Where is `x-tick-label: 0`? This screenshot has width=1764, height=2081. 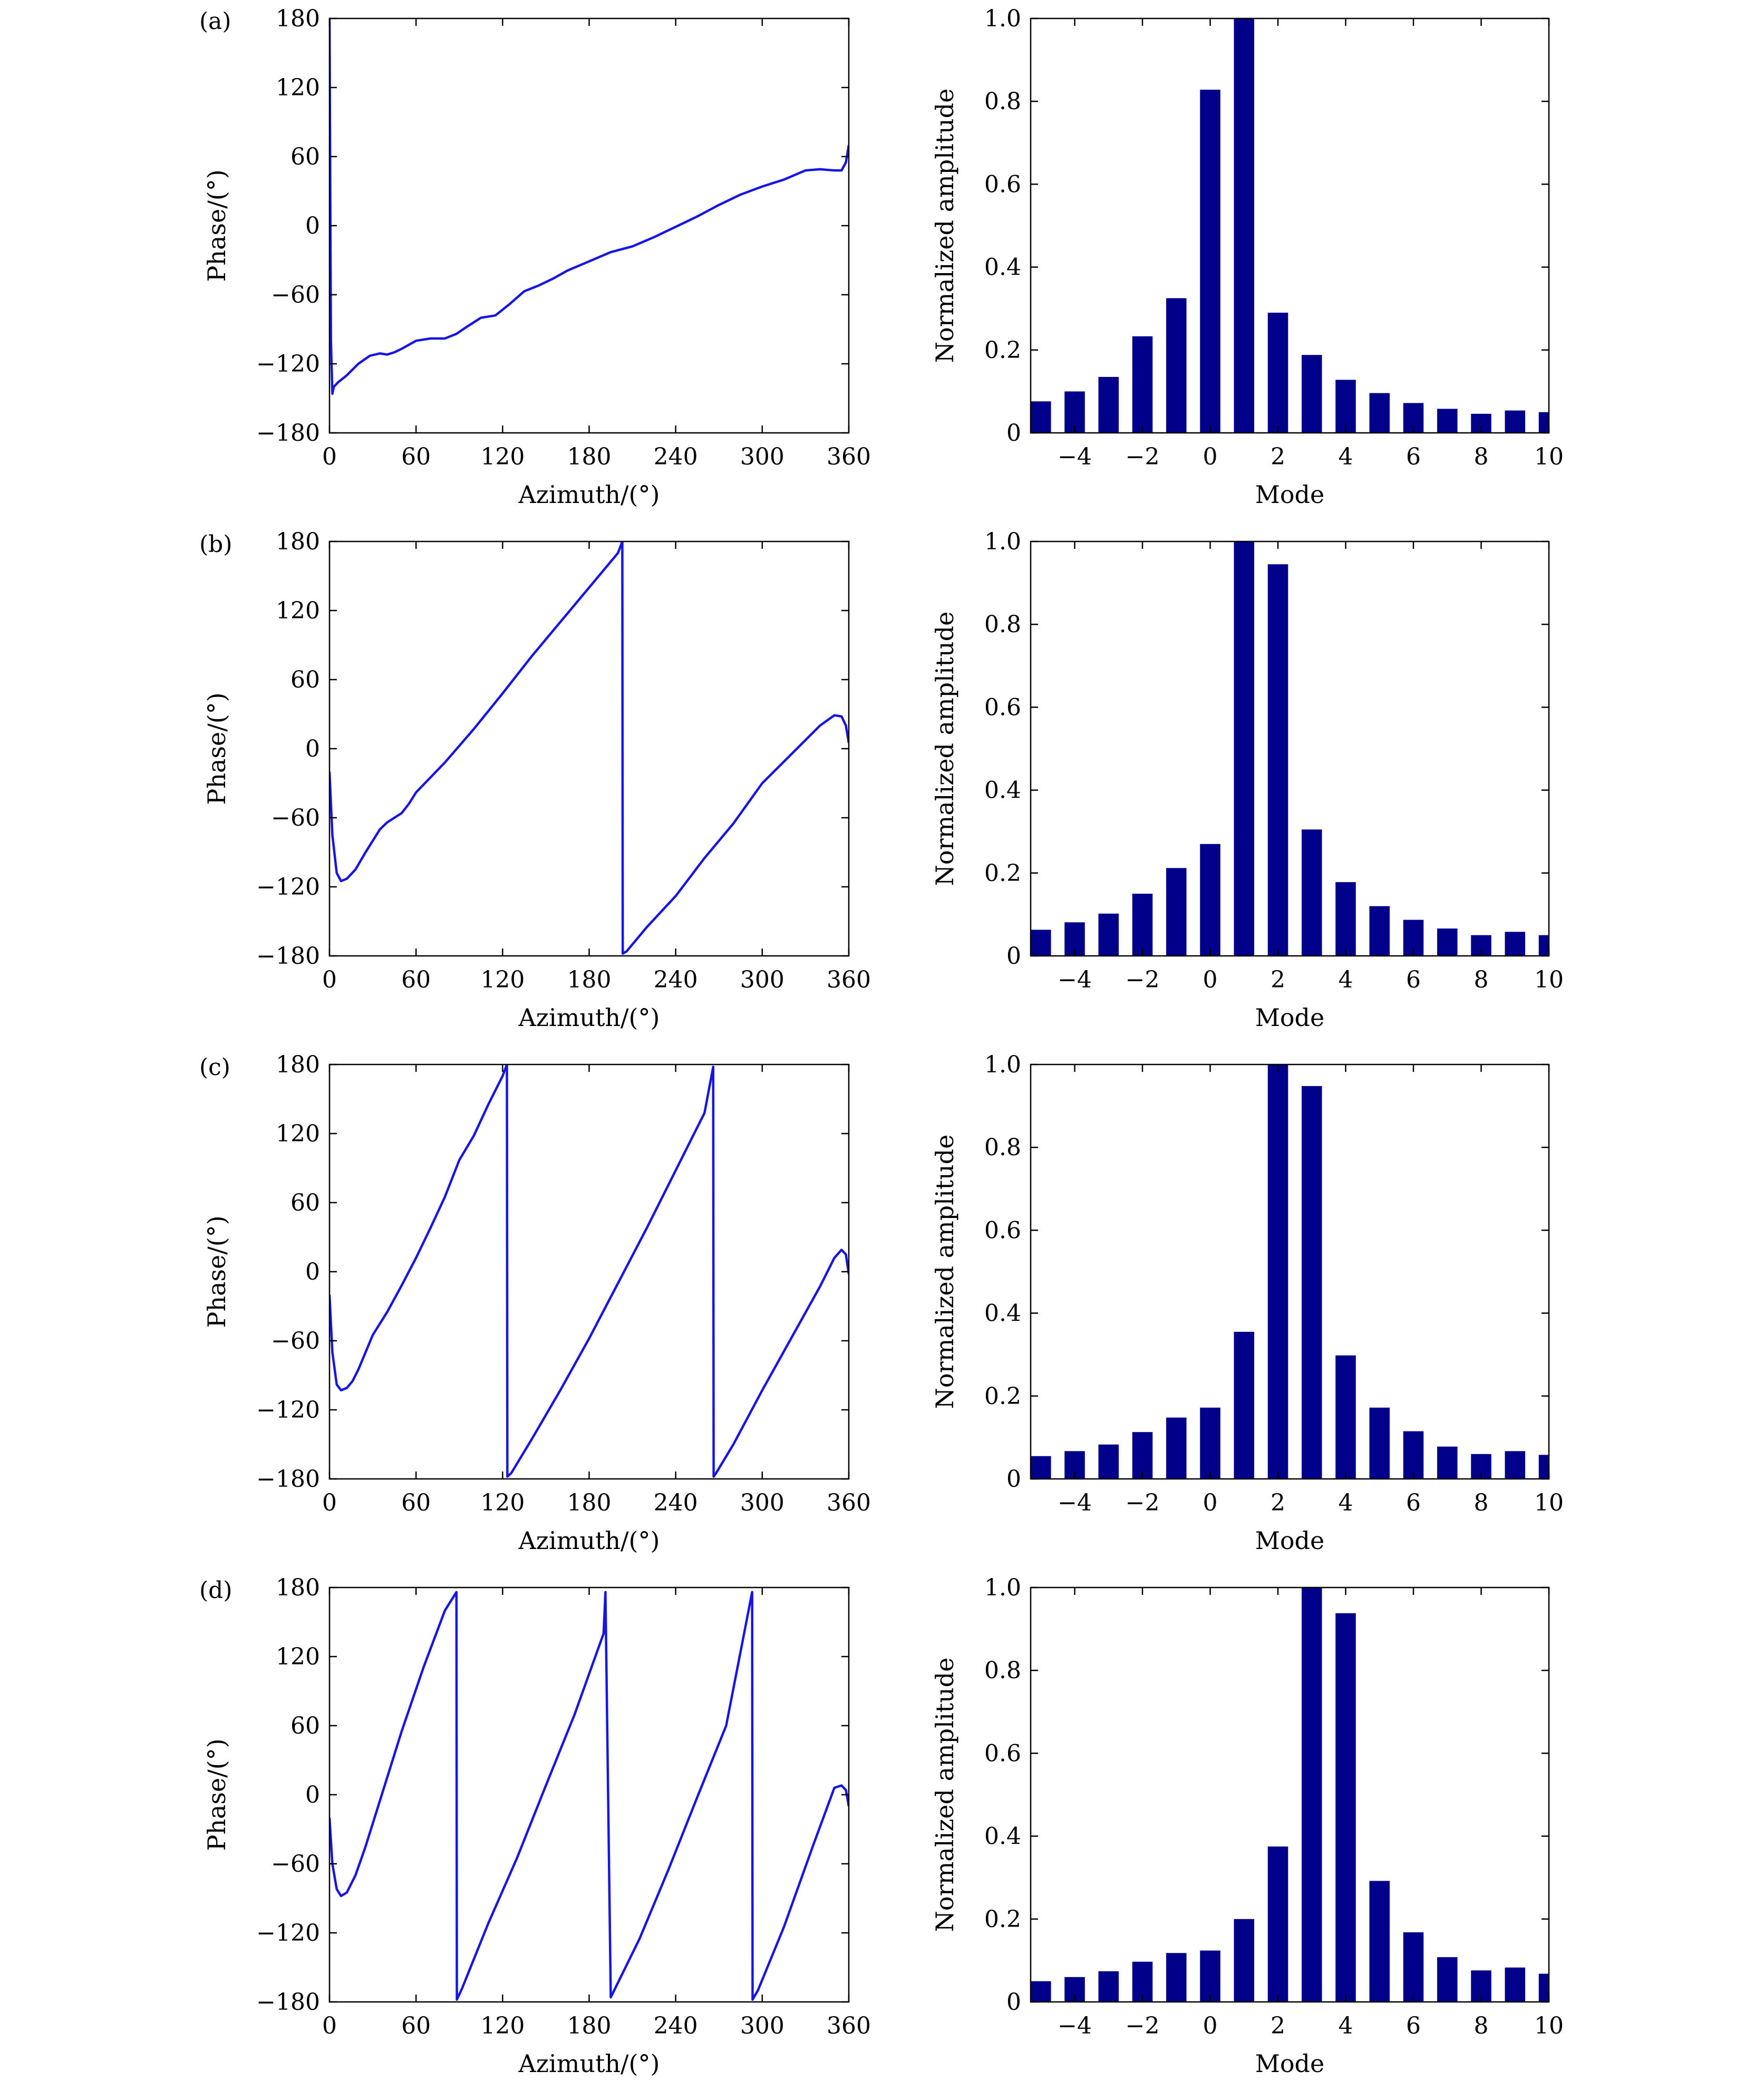 x-tick-label: 0 is located at coordinates (329, 1502).